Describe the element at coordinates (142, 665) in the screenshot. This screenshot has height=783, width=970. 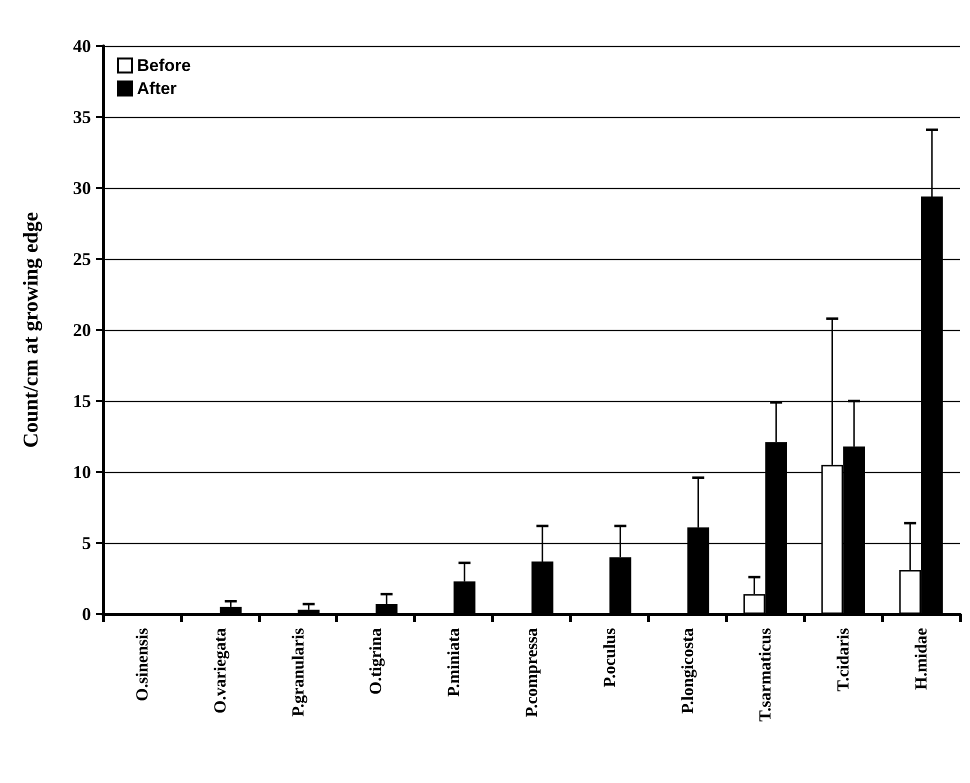
I see `x-tick-label: O.sinensis` at that location.